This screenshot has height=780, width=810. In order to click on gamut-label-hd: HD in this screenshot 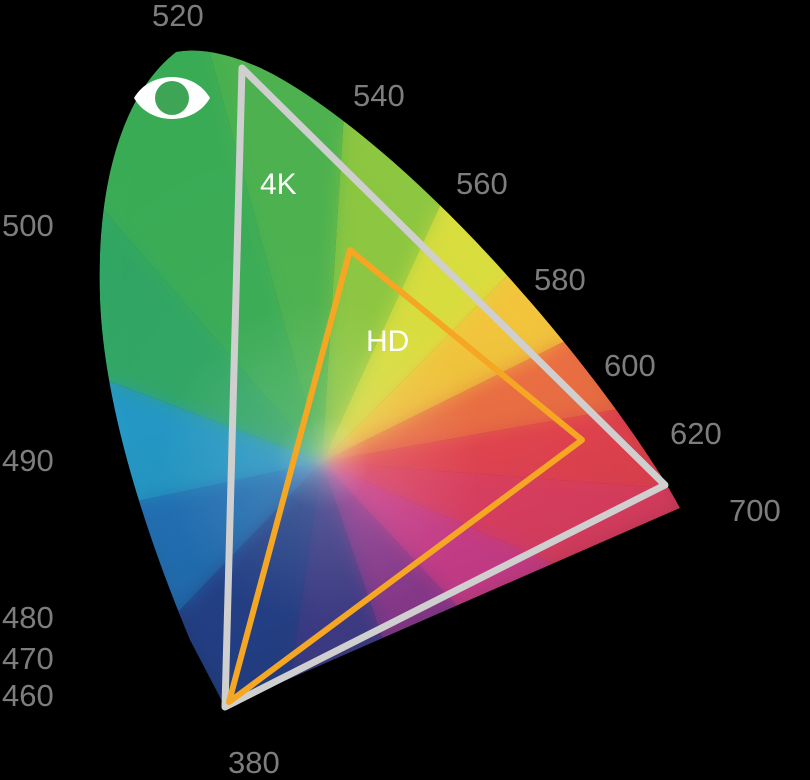, I will do `click(388, 341)`.